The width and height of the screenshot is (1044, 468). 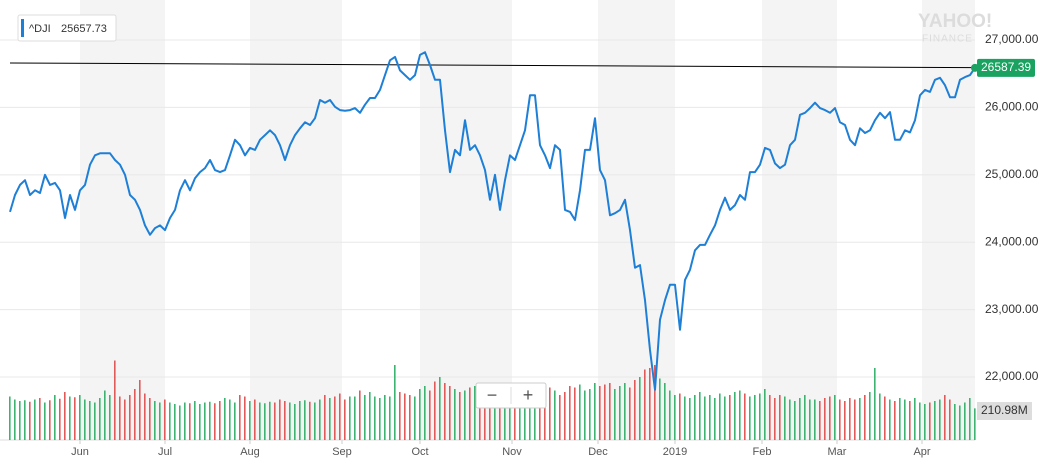 I want to click on zoom-controls: − +, so click(x=511, y=395).